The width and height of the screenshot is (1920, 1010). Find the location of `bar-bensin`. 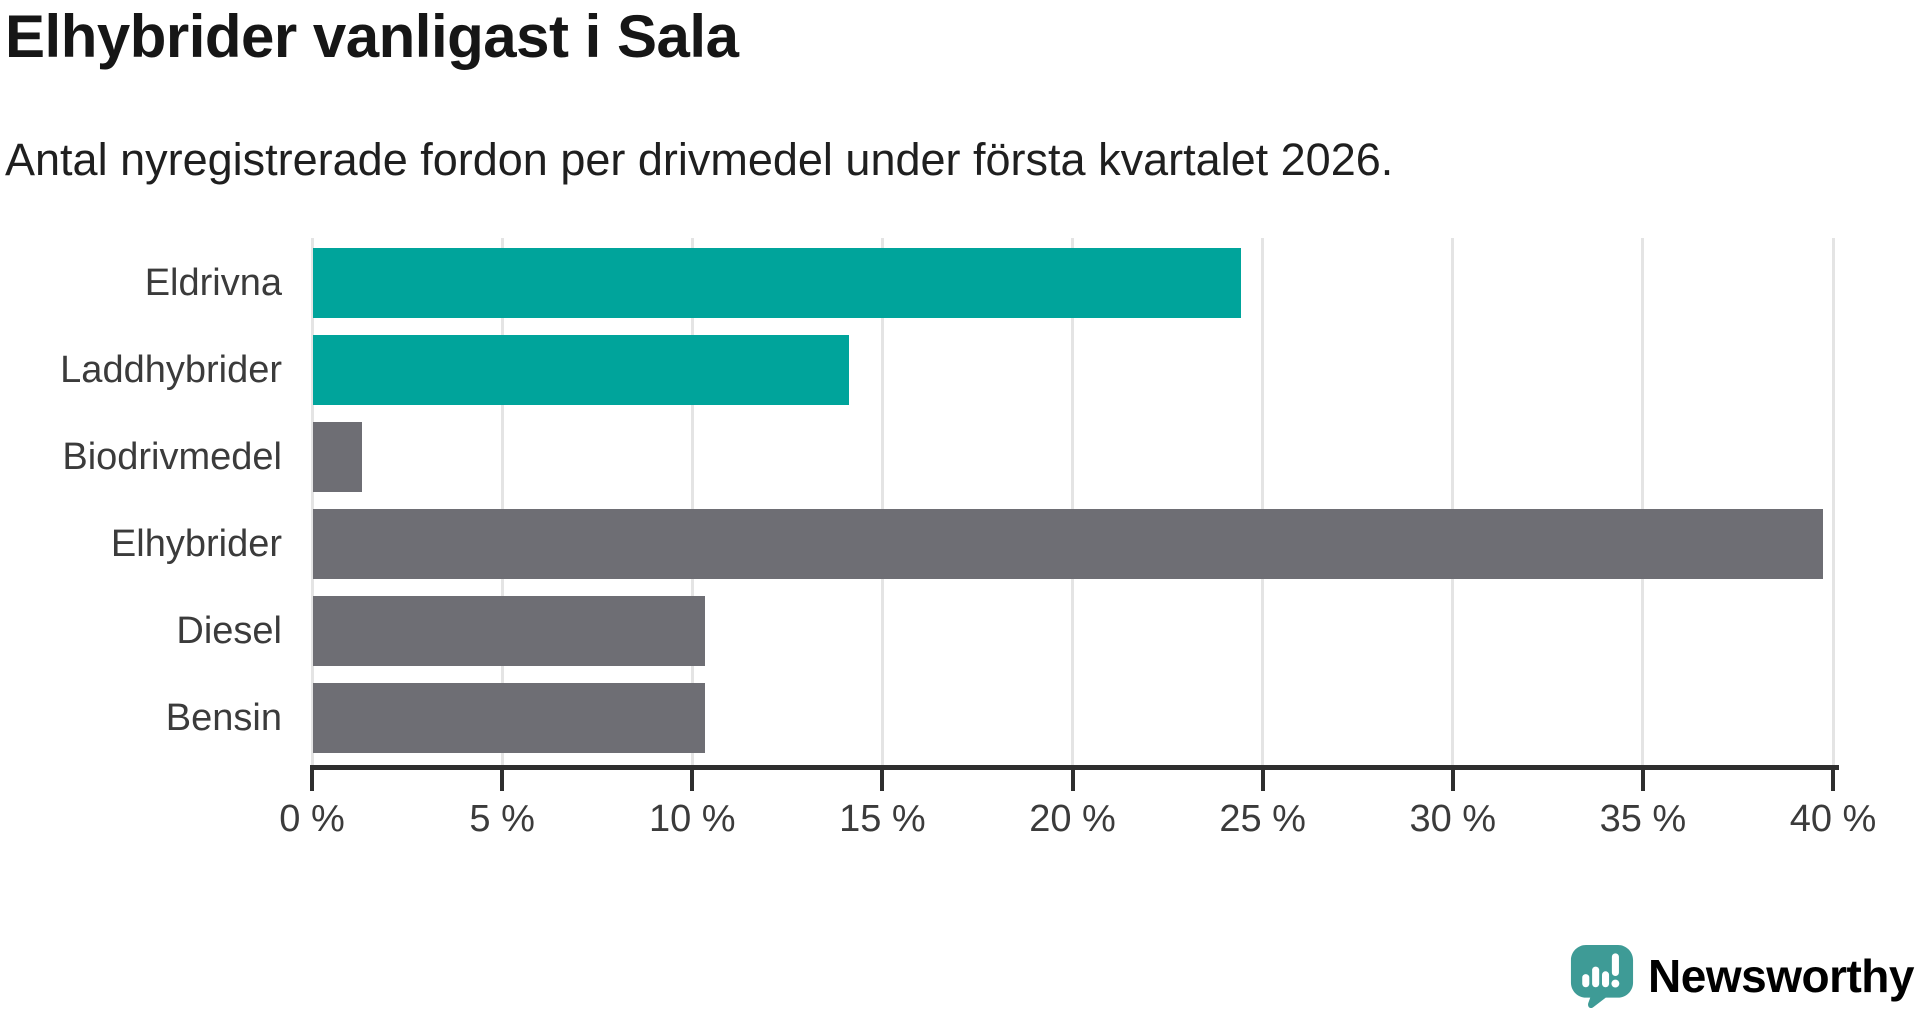

bar-bensin is located at coordinates (509, 718).